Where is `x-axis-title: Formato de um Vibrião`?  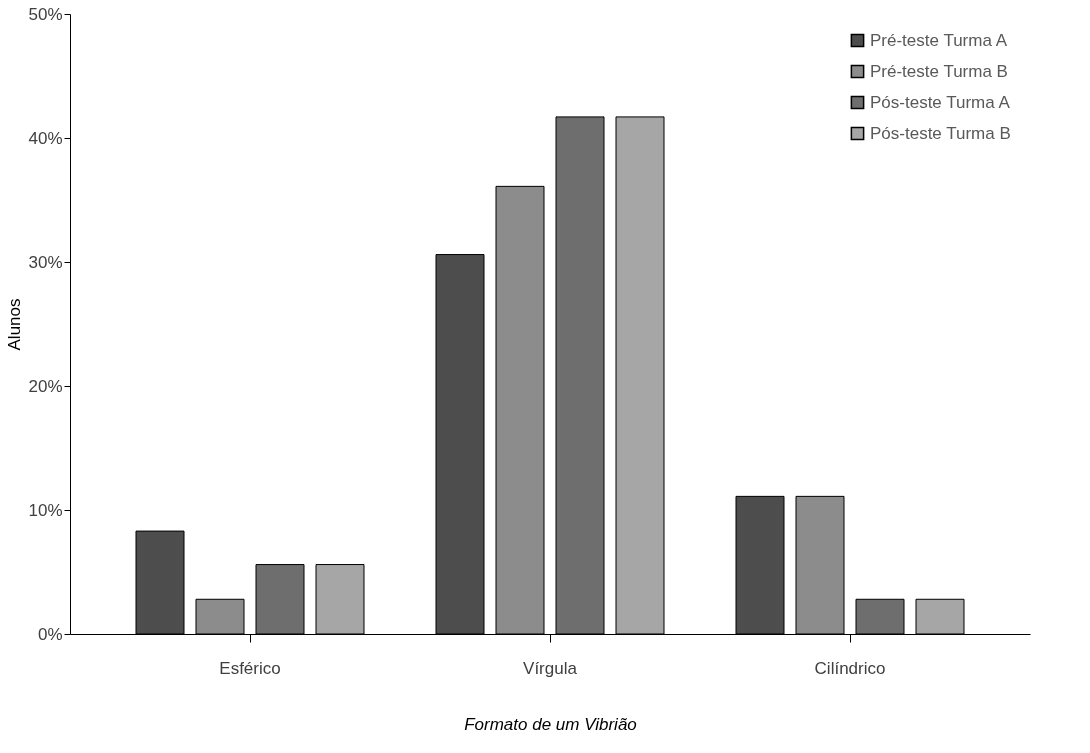 x-axis-title: Formato de um Vibrião is located at coordinates (550, 724).